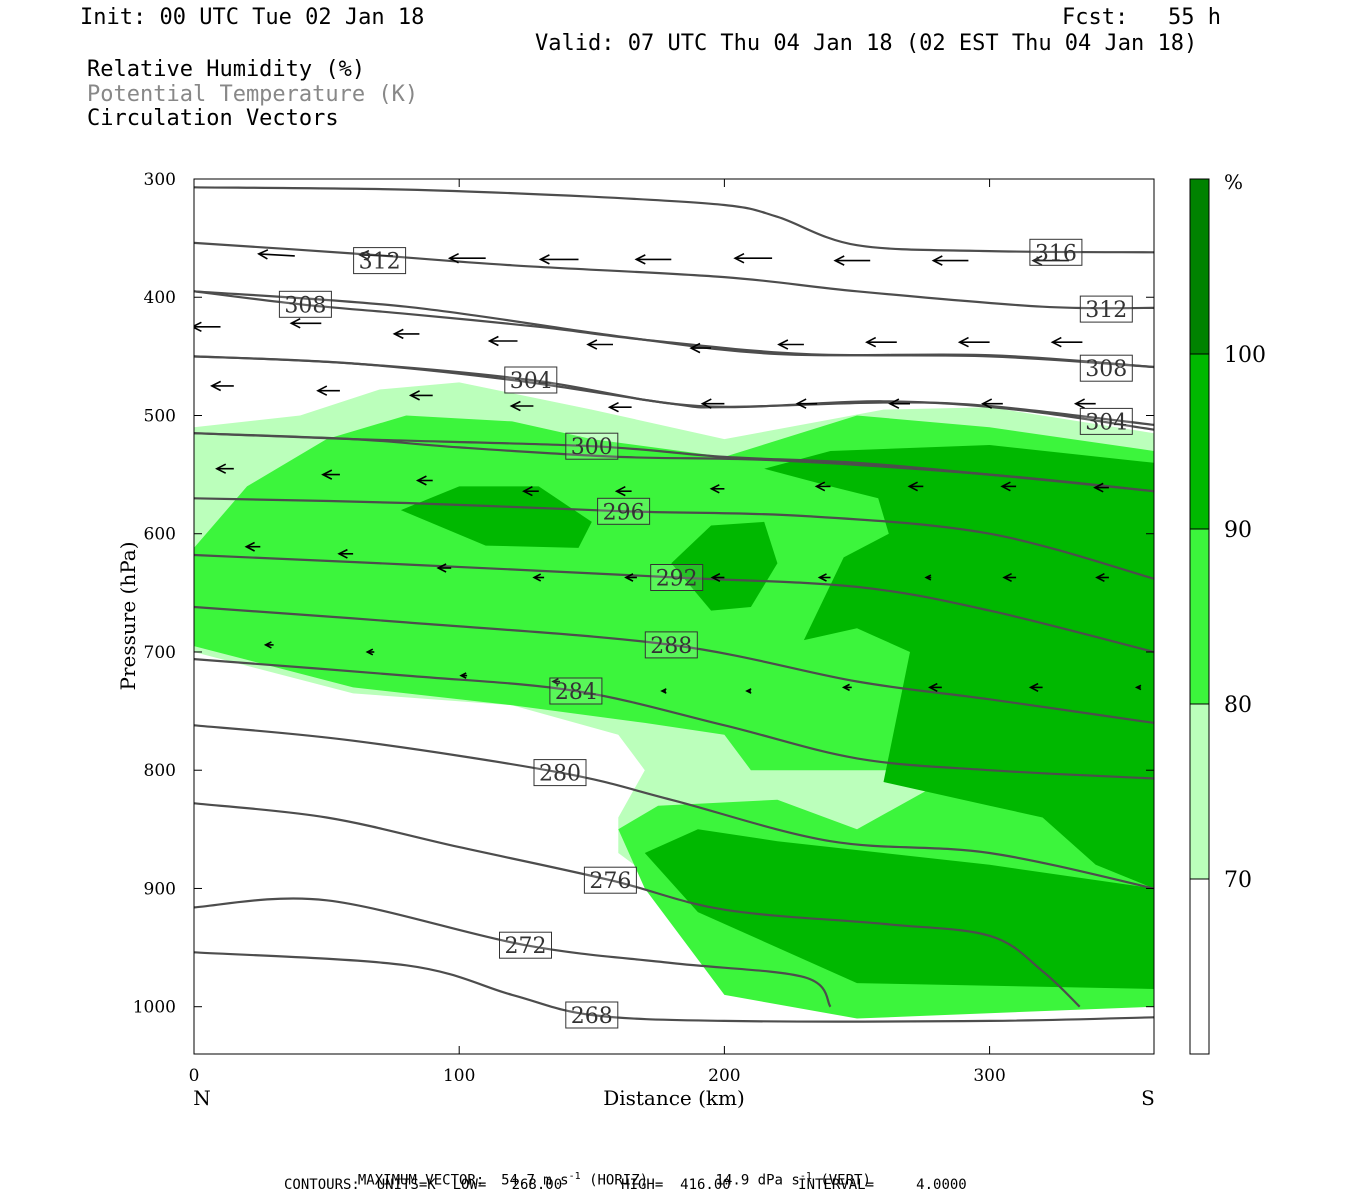 Image resolution: width=1350 pixels, height=1200 pixels. Describe the element at coordinates (160, 180) in the screenshot. I see `y-tick-label: 300` at that location.